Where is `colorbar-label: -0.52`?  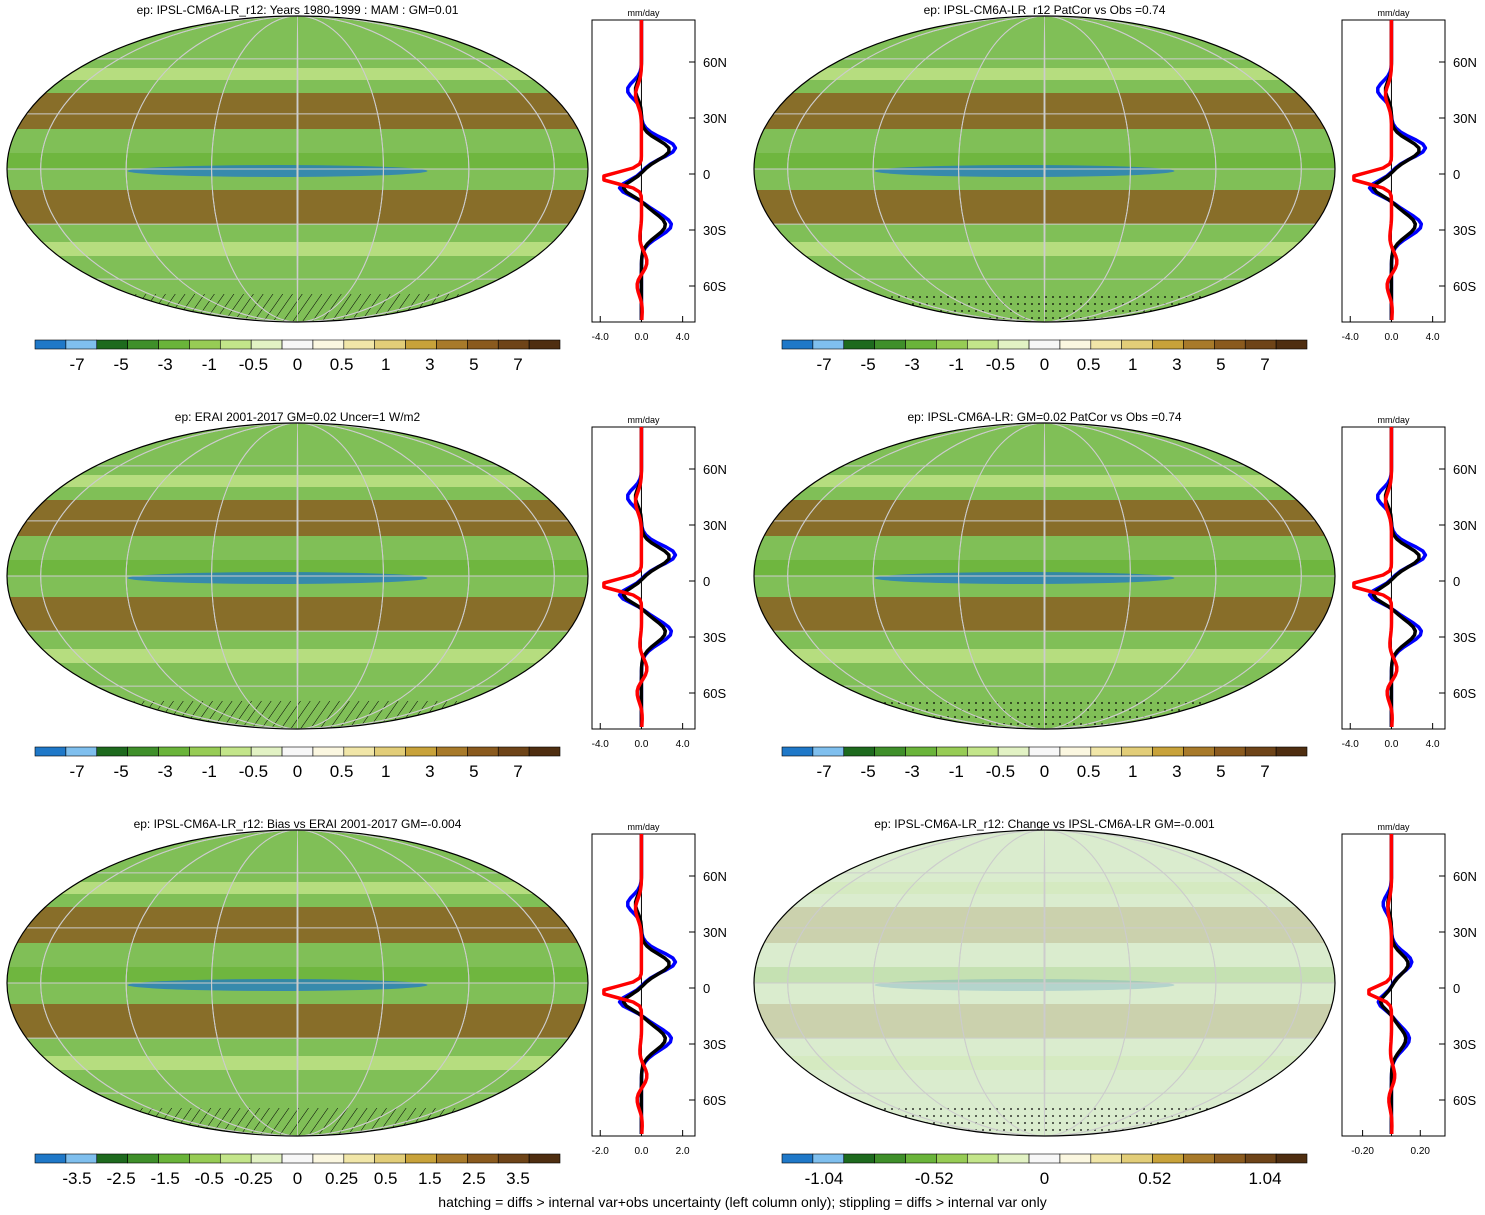 colorbar-label: -0.52 is located at coordinates (934, 1178).